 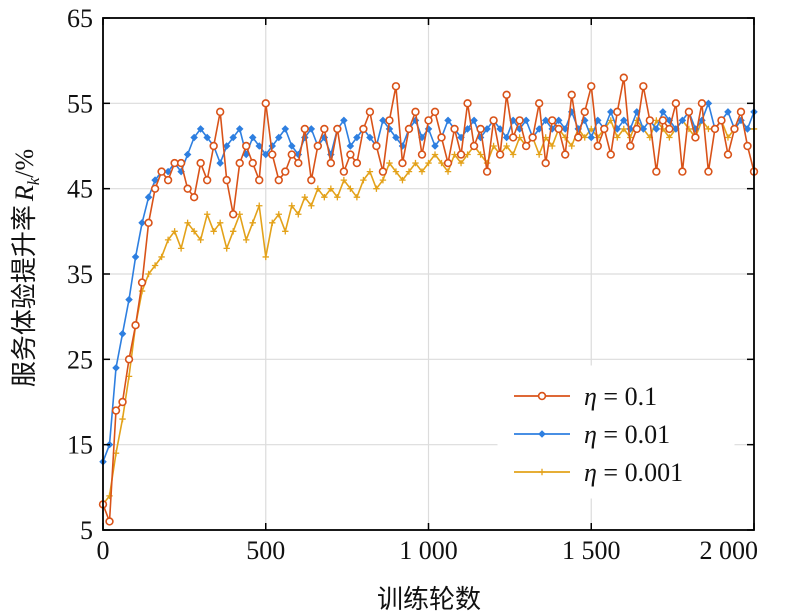 I want to click on legend-swatch-marker, so click(x=542, y=434).